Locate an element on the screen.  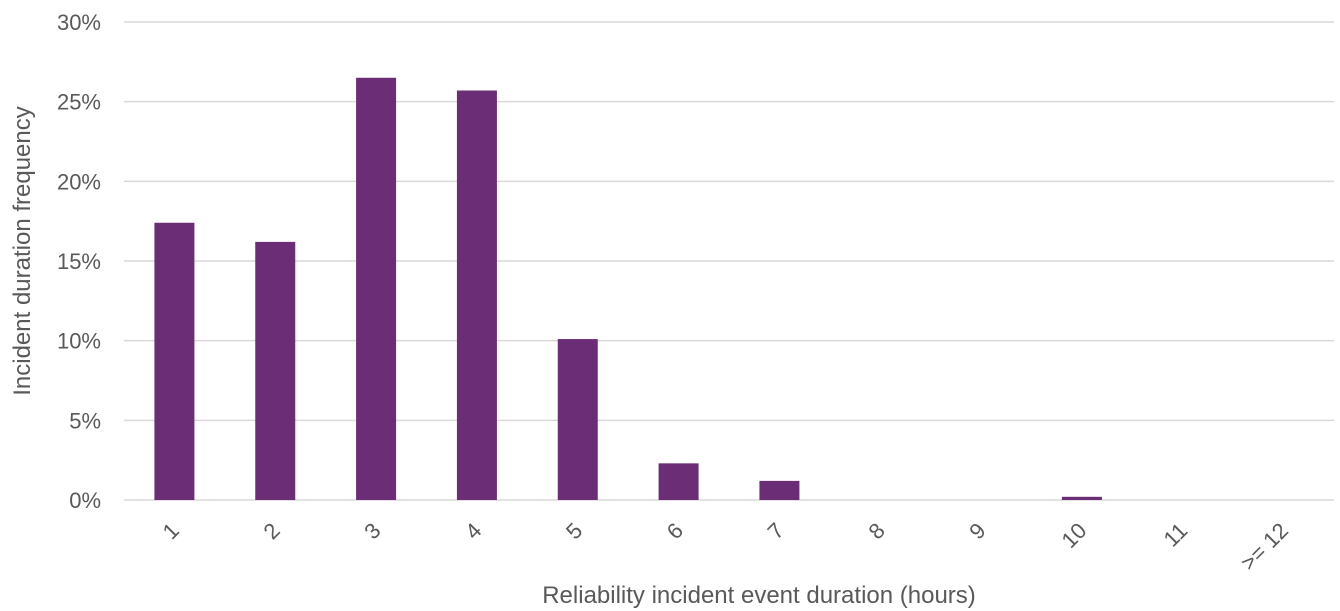
x-tick-label: >= 12 is located at coordinates (1264, 546).